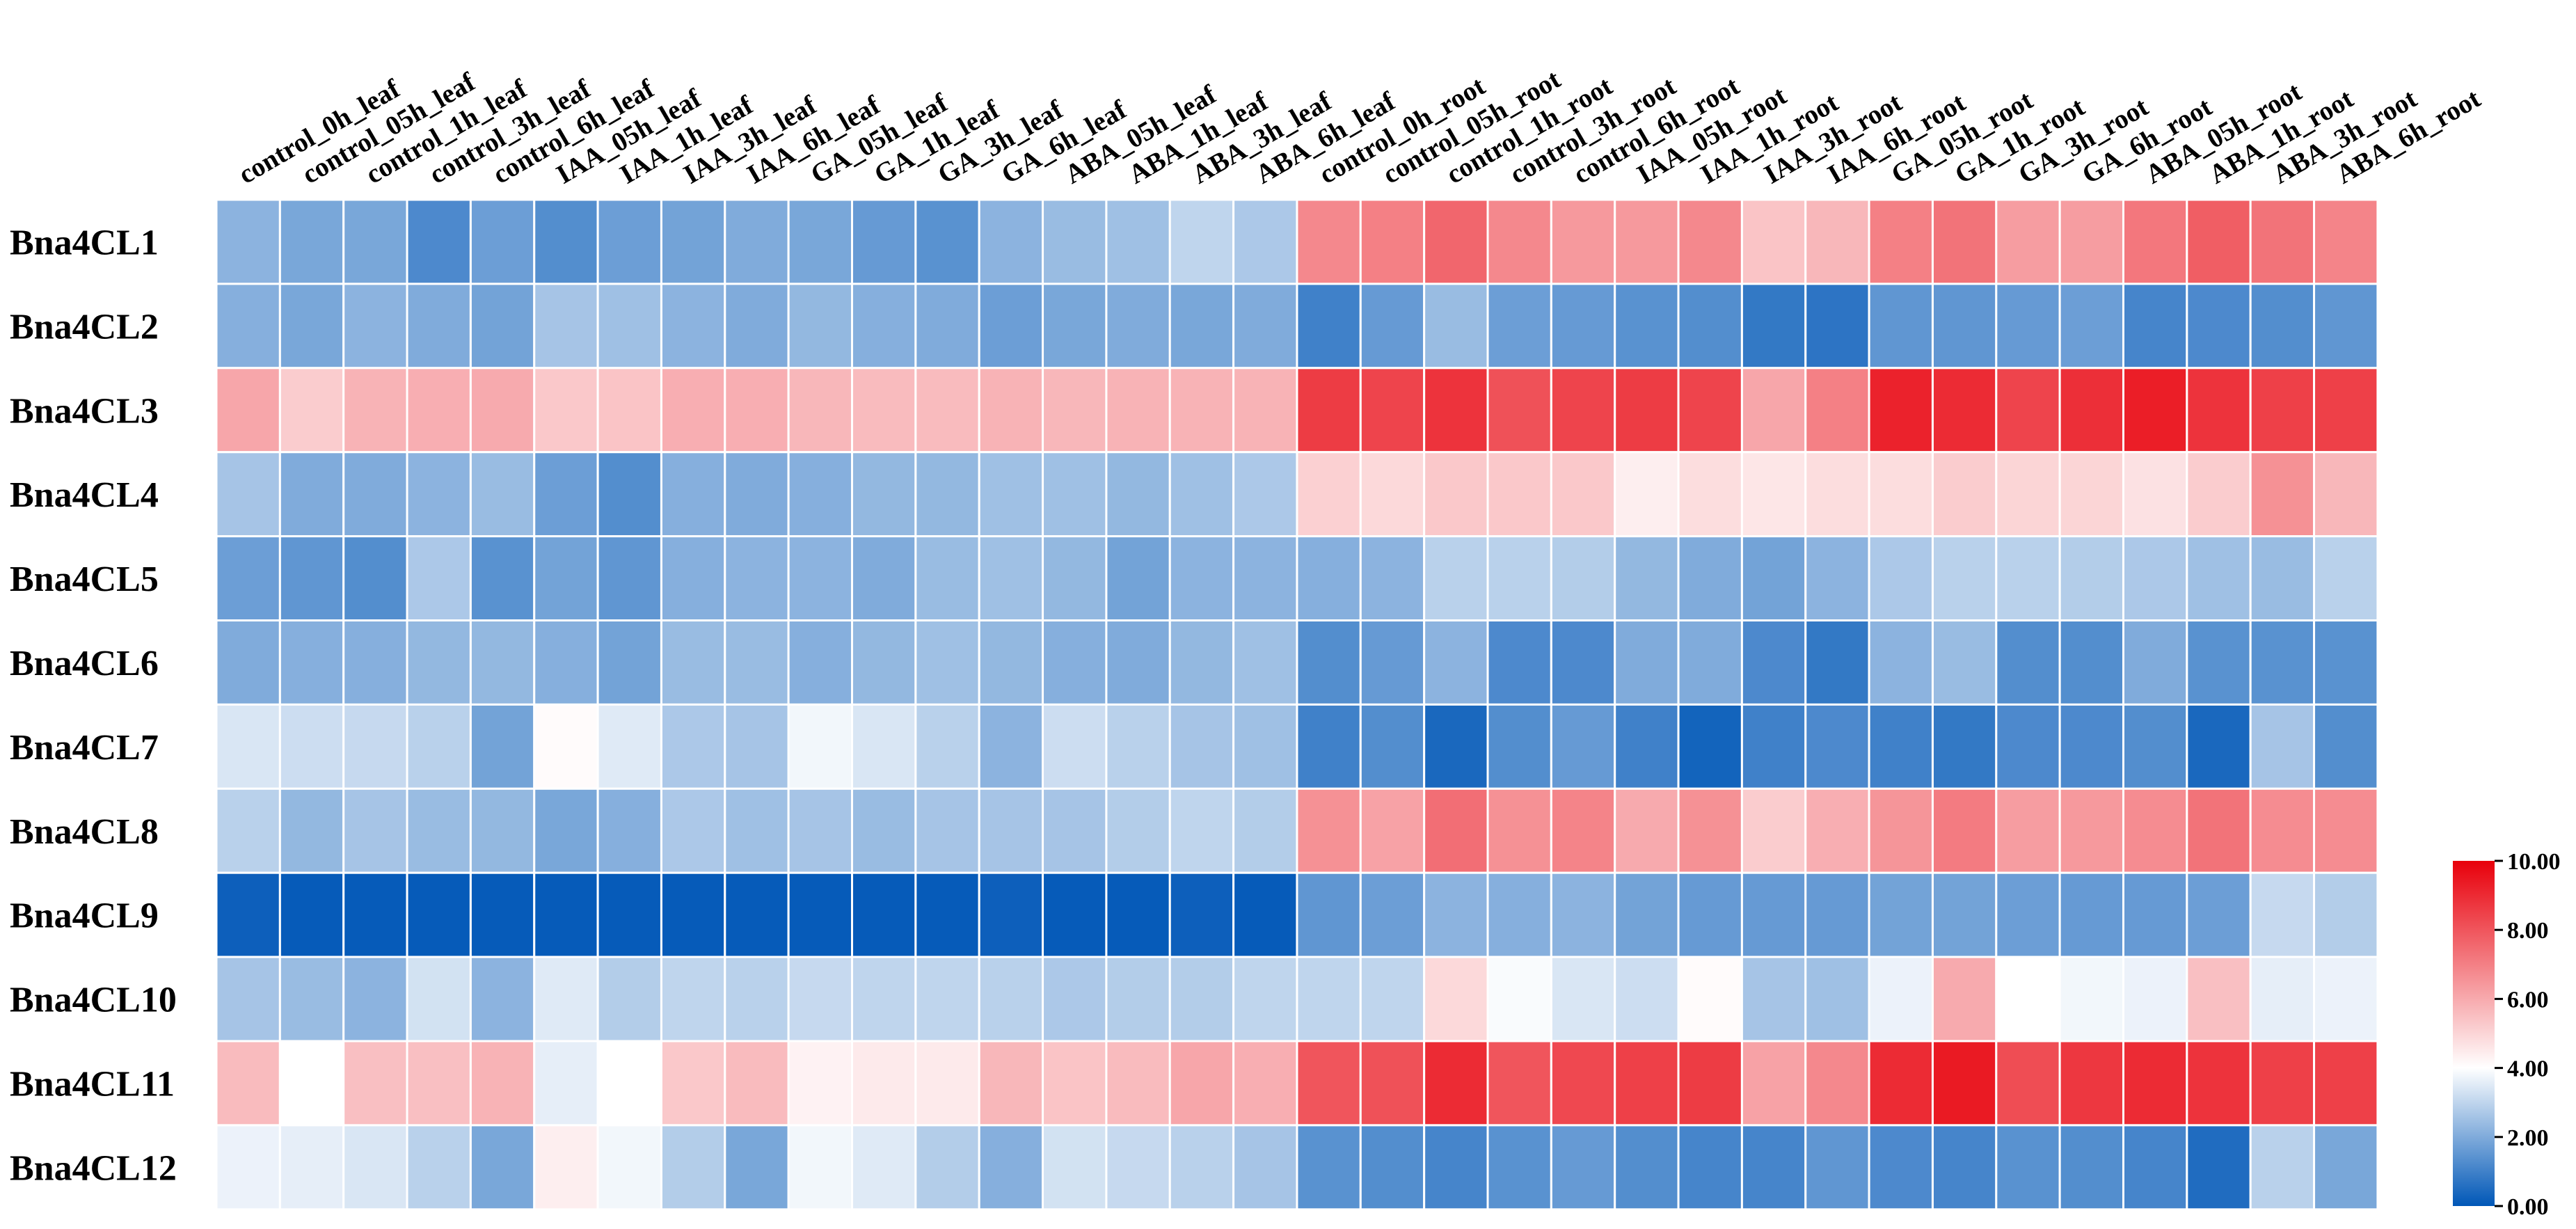 This screenshot has width=2576, height=1229. Describe the element at coordinates (248, 746) in the screenshot. I see `heatmap-cell-Bna4CL7-control_0h_leaf` at that location.